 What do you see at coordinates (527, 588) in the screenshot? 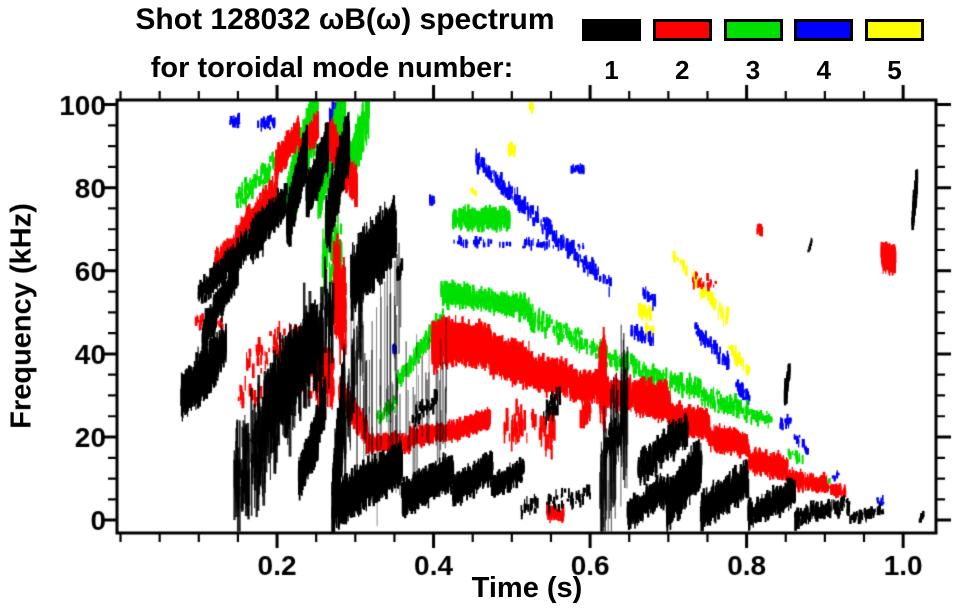
I see `x-axis-label: Time (s)` at bounding box center [527, 588].